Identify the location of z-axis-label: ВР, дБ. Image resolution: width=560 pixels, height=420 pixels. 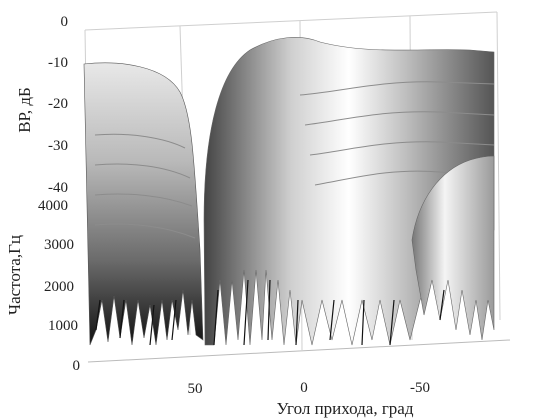
(24, 110).